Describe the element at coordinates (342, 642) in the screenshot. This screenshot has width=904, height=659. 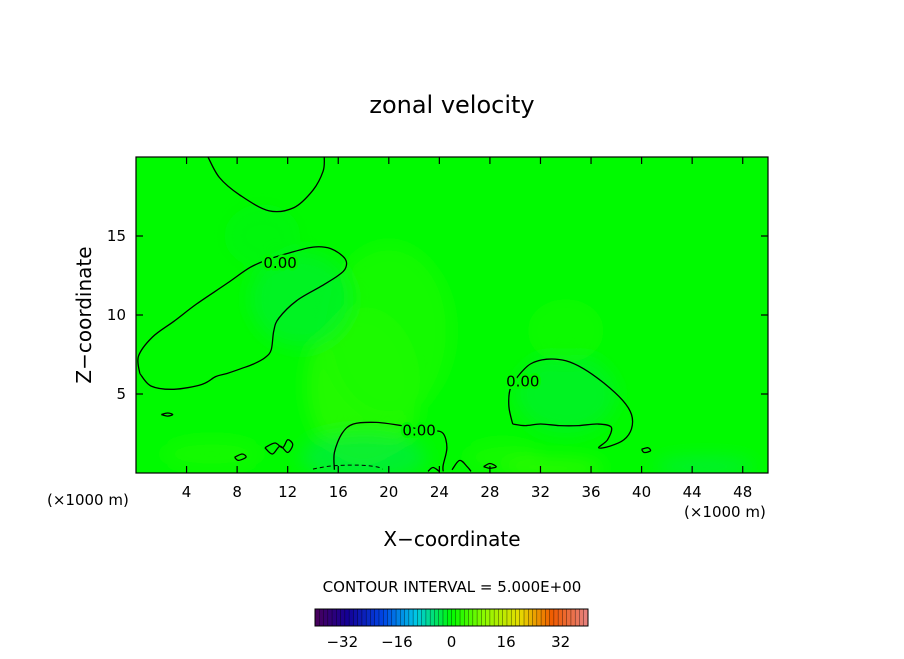
I see `colorbar-tick-label: −32` at that location.